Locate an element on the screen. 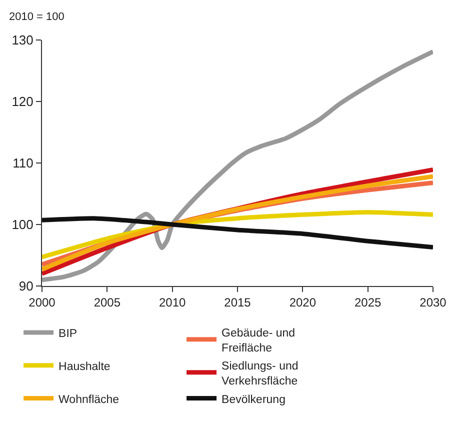  y-axis-title: 2010 = 100 is located at coordinates (36, 17).